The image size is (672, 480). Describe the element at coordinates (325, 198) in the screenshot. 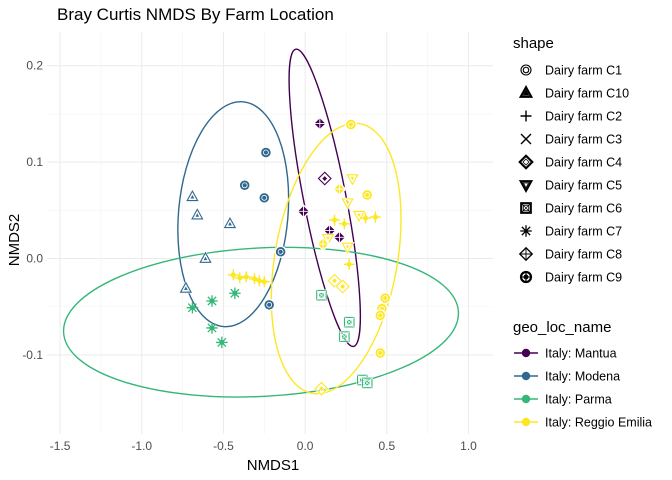

I see `ellipse-italy-mantua` at that location.